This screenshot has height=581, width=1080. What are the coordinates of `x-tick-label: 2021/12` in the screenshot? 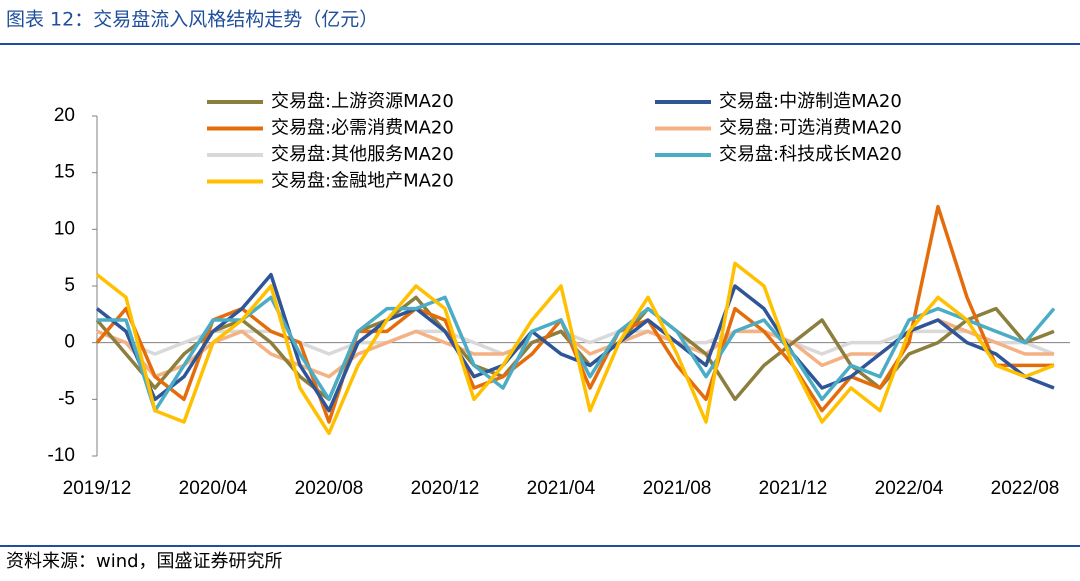 It's located at (793, 488).